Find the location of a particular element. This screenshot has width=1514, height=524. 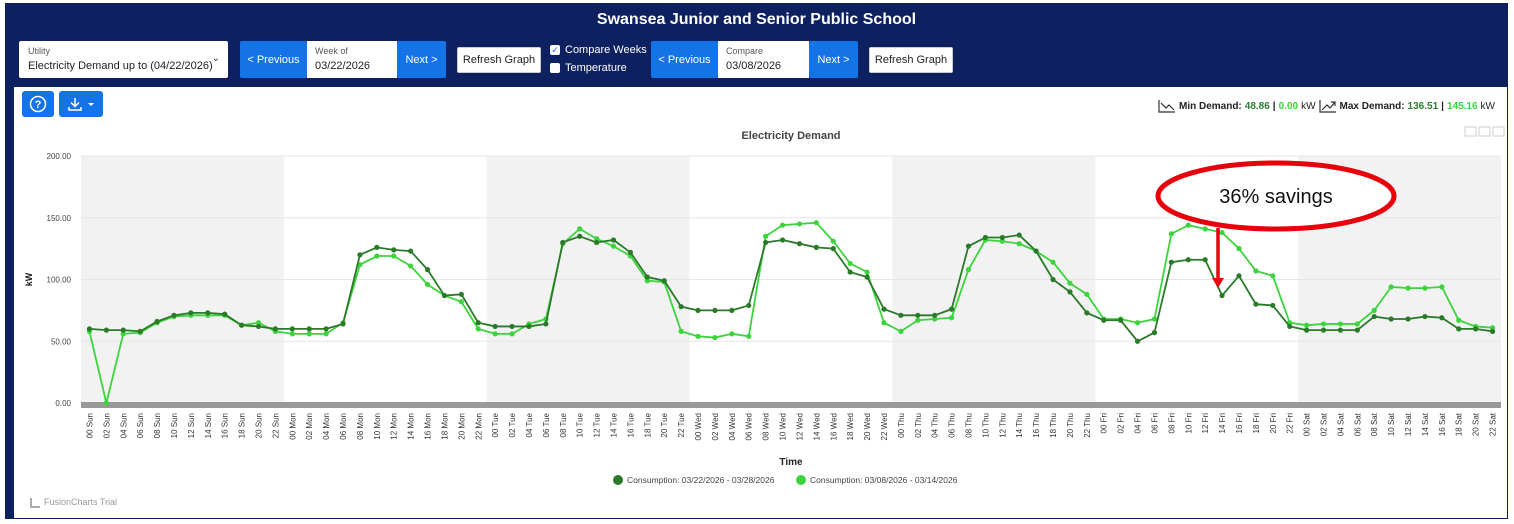

x-tick-label: 00 Wed is located at coordinates (698, 426).